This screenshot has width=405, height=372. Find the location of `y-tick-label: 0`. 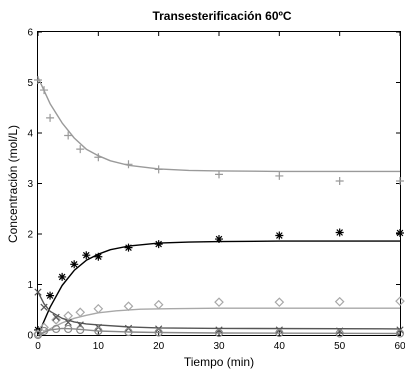

y-tick-label: 0 is located at coordinates (30, 336).